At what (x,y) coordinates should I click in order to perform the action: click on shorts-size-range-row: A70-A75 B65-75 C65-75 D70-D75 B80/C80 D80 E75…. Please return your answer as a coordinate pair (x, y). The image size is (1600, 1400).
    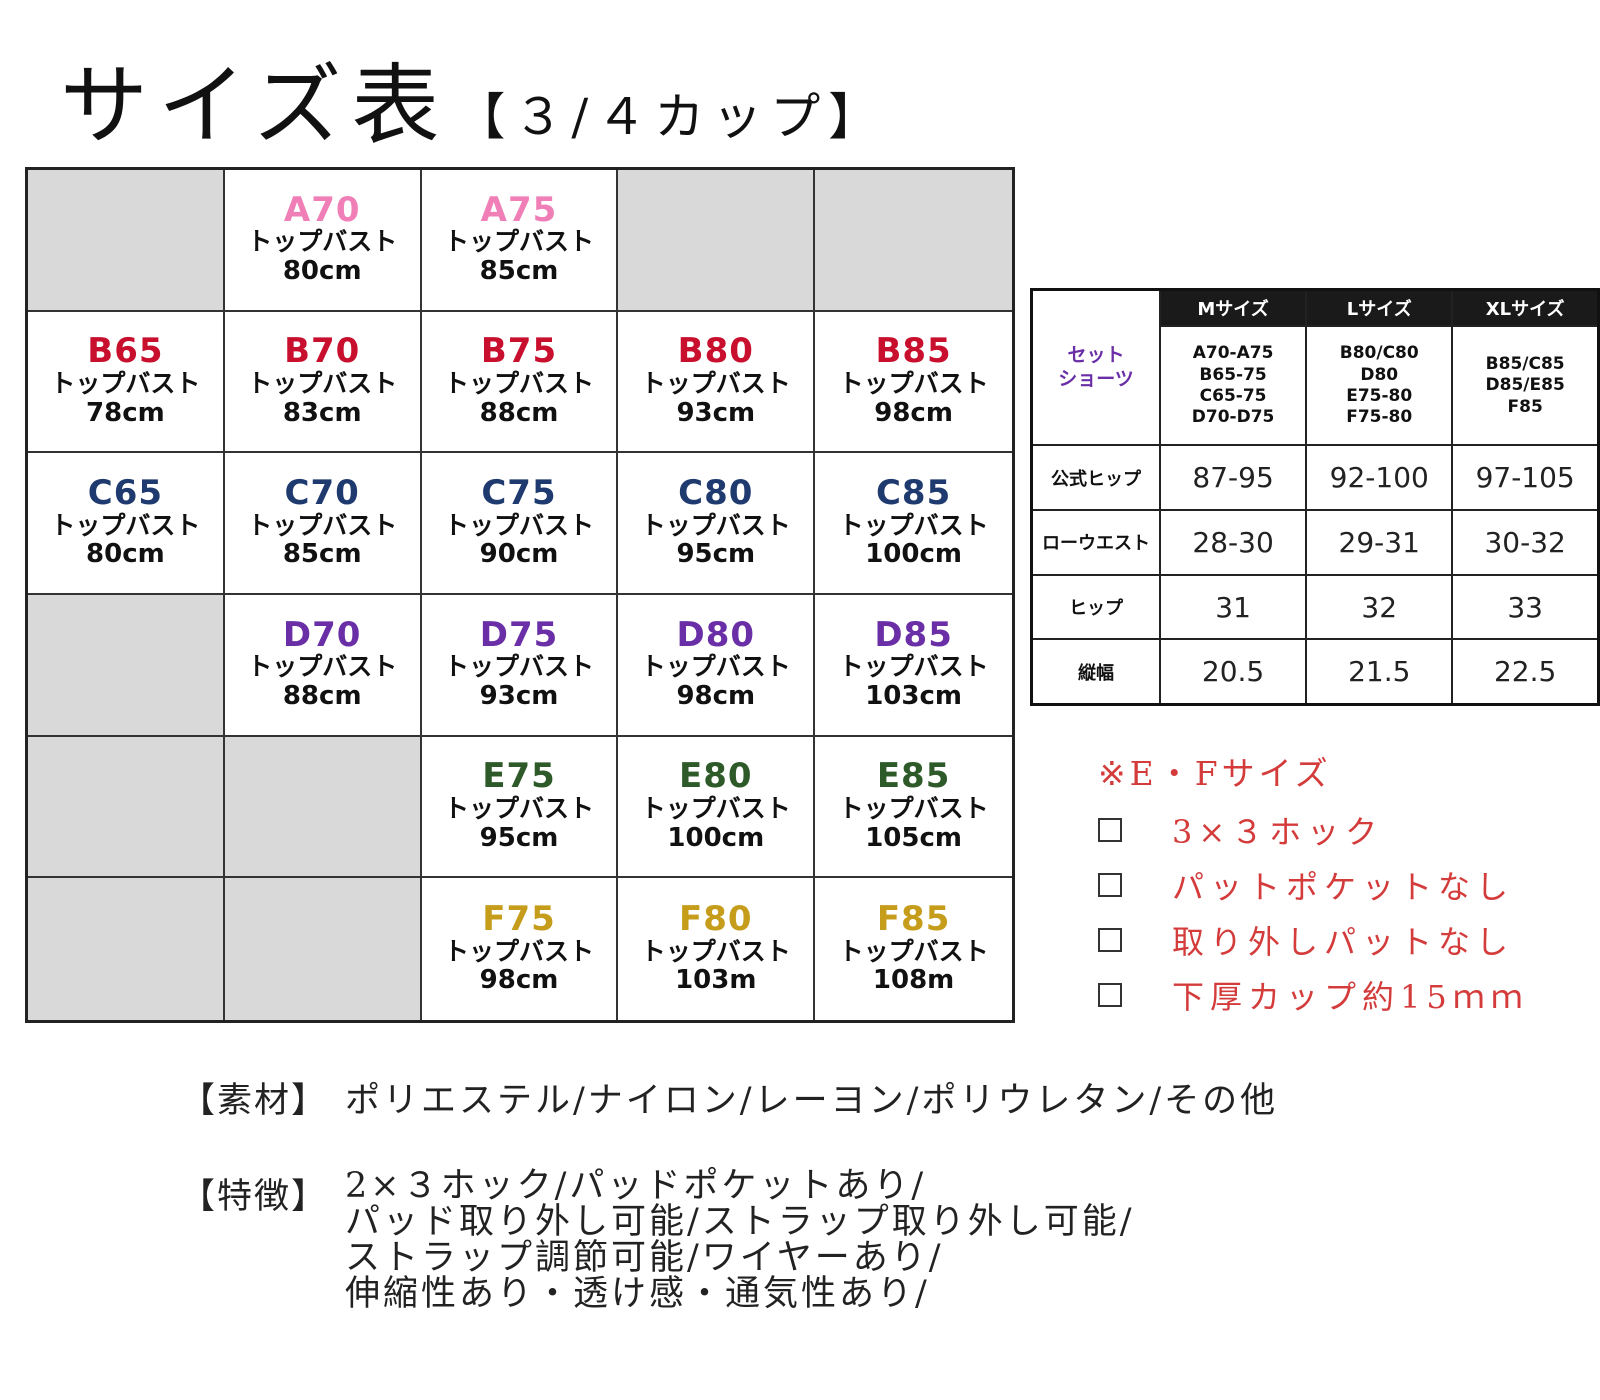
    Looking at the image, I should click on (1316, 386).